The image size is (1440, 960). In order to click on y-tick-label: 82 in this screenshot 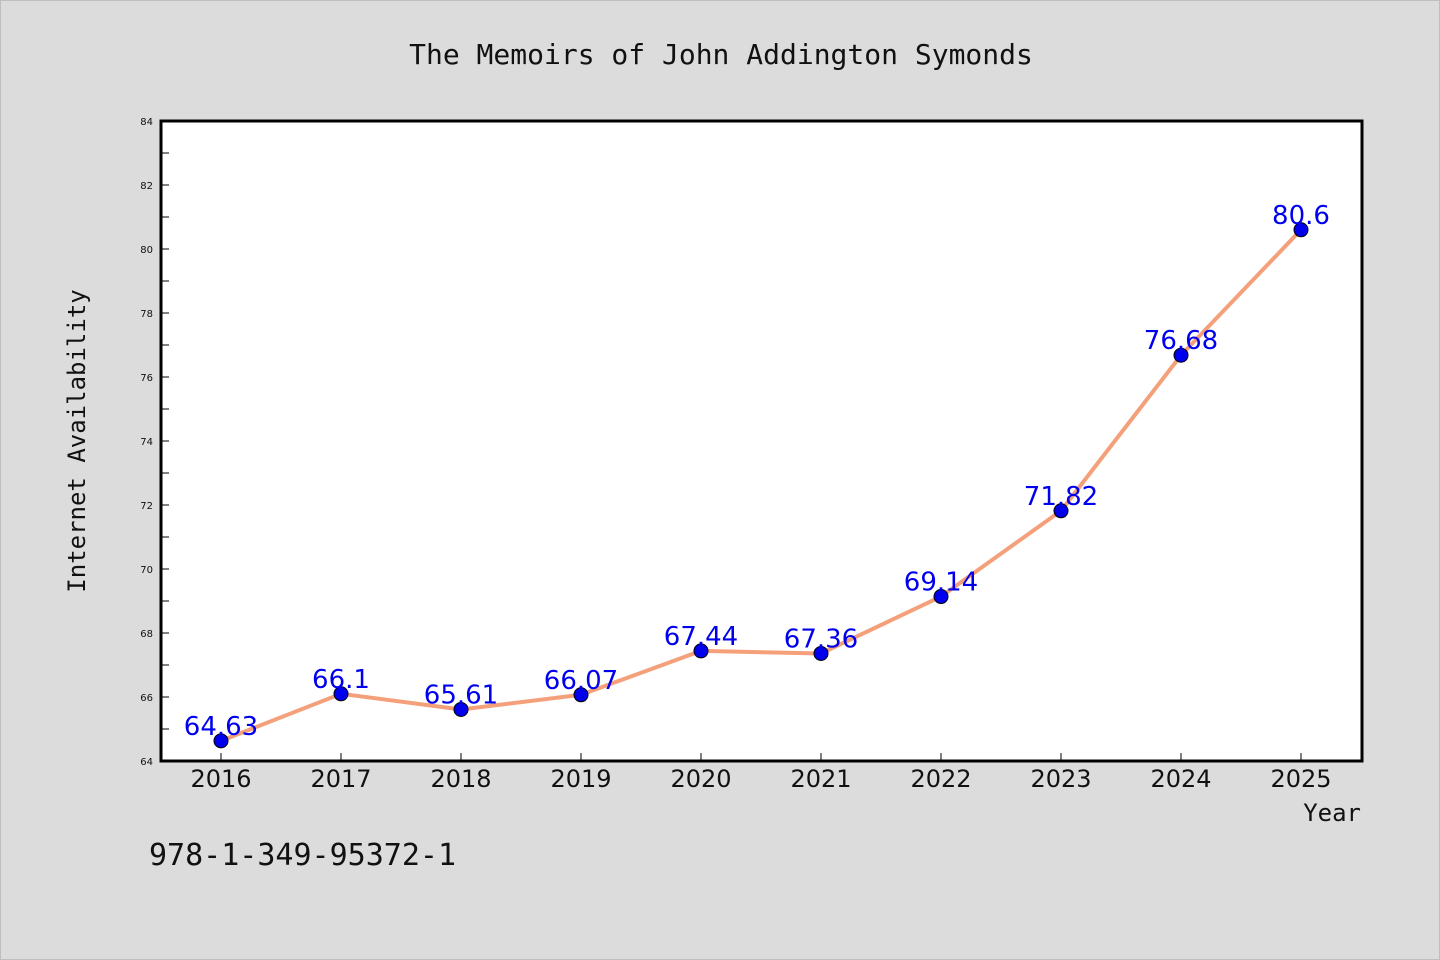, I will do `click(146, 186)`.